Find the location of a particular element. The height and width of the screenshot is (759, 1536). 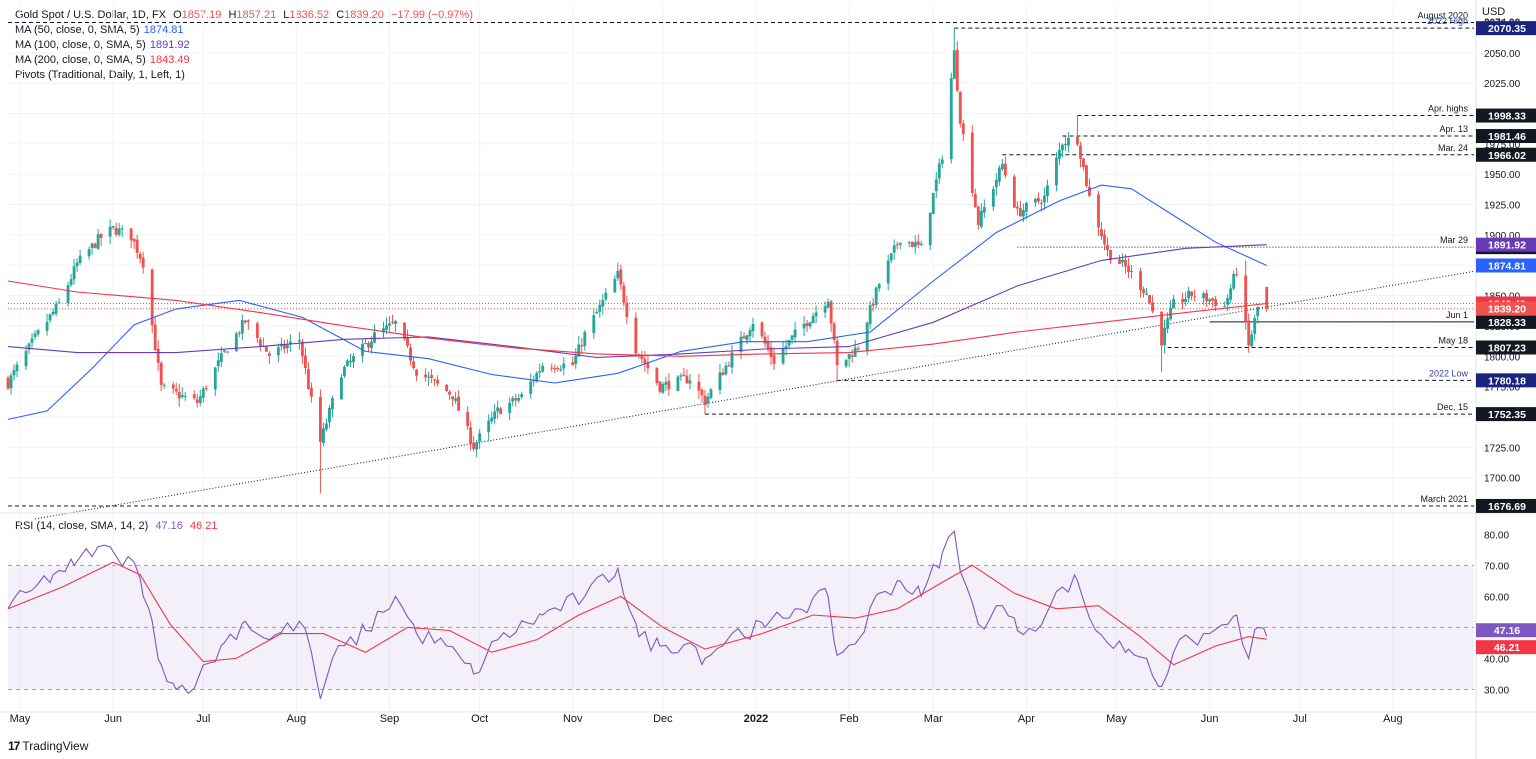

time-tick-label: Sep is located at coordinates (390, 719).